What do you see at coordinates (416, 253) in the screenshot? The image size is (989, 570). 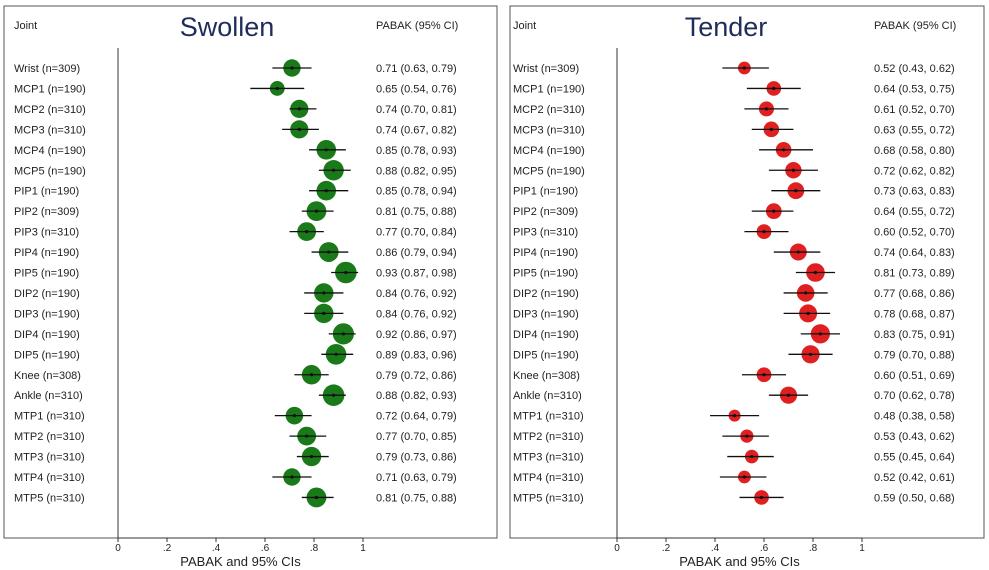 I see `pabak-ci-value: 0.86 (0.79, 0.94)` at bounding box center [416, 253].